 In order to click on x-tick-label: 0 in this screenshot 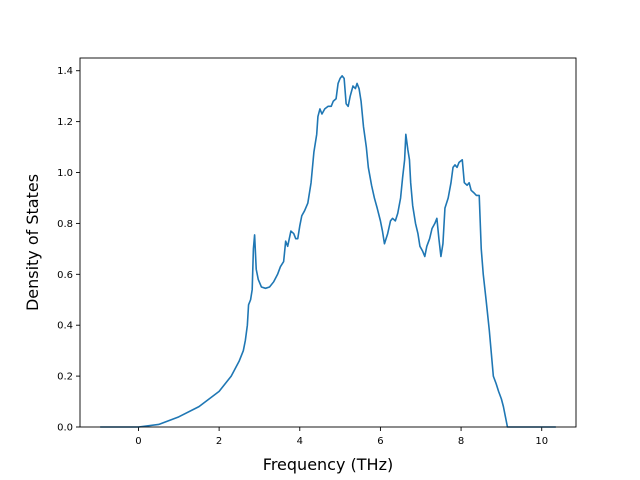, I will do `click(138, 441)`.